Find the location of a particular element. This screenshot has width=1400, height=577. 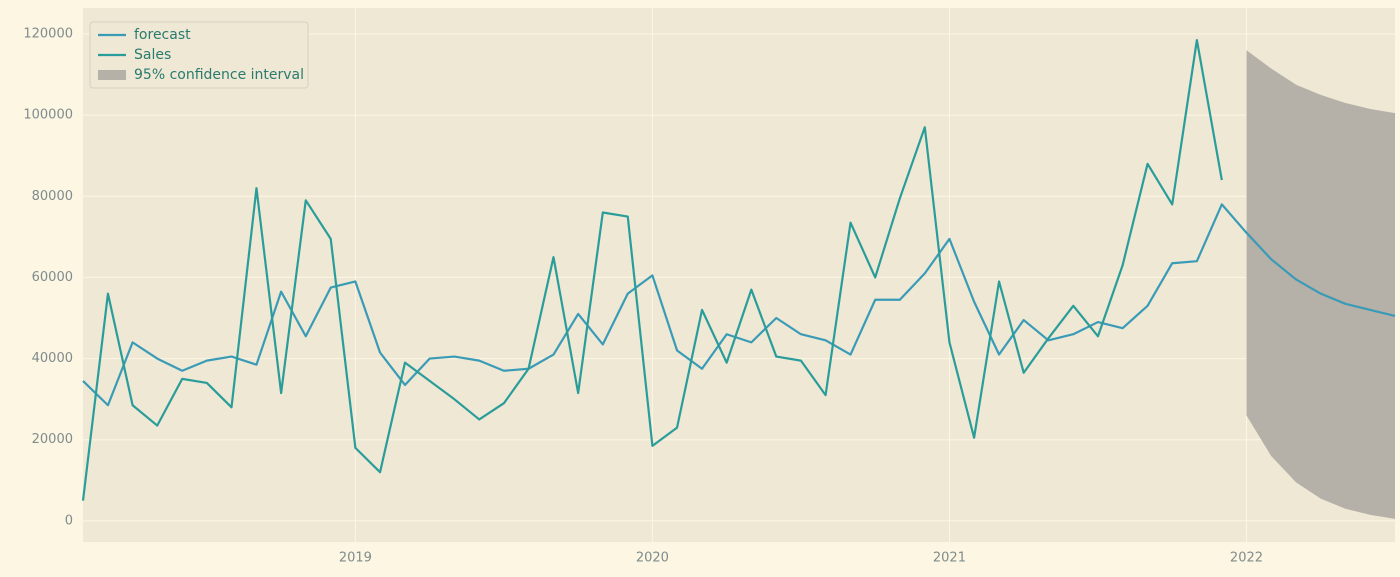

legend-swatch is located at coordinates (112, 75).